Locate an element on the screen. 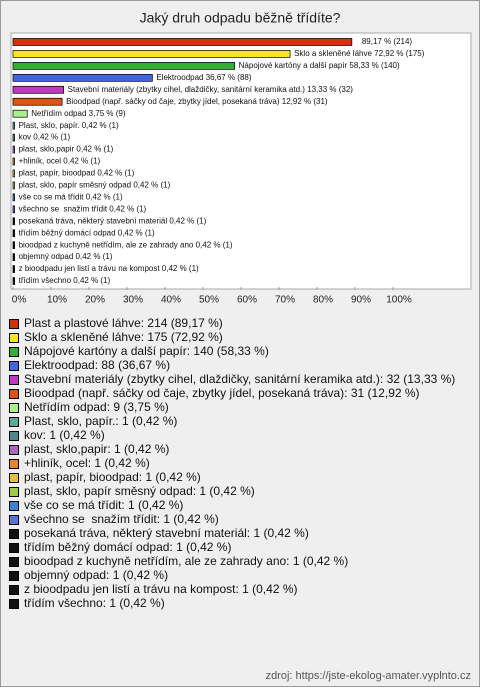 The image size is (480, 687). x-tick-label: 30% is located at coordinates (133, 300).